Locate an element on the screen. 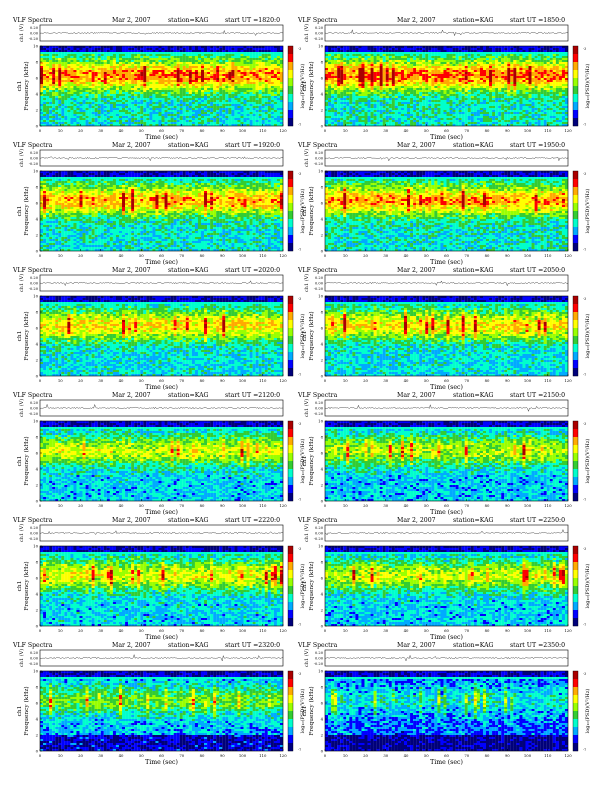 The width and height of the screenshot is (612, 796). panel-start-time: start UT =1950:0 is located at coordinates (537, 145).